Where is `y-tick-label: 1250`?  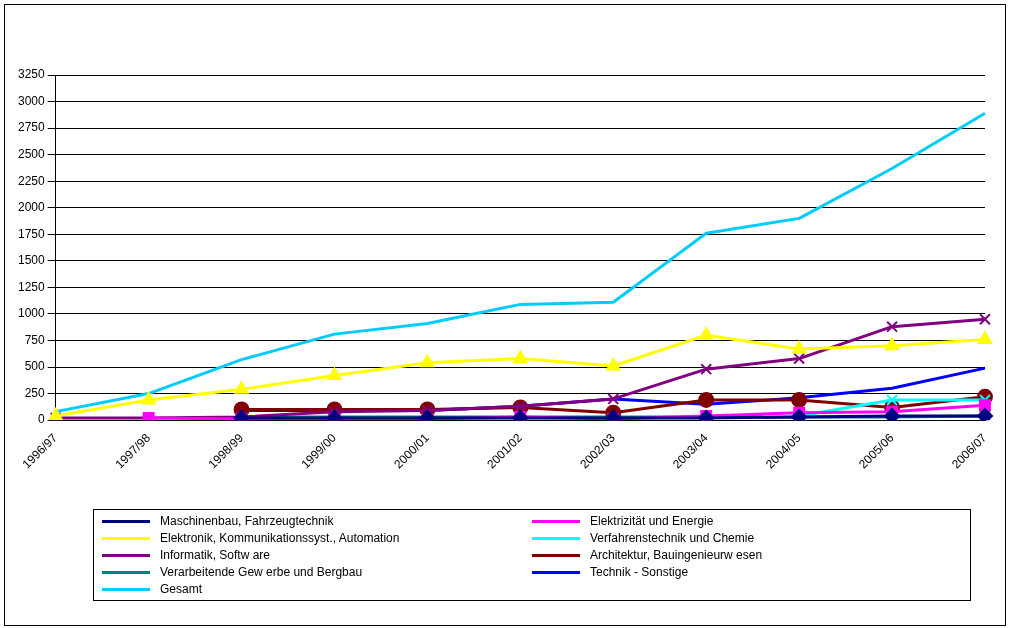
y-tick-label: 1250 is located at coordinates (31, 286).